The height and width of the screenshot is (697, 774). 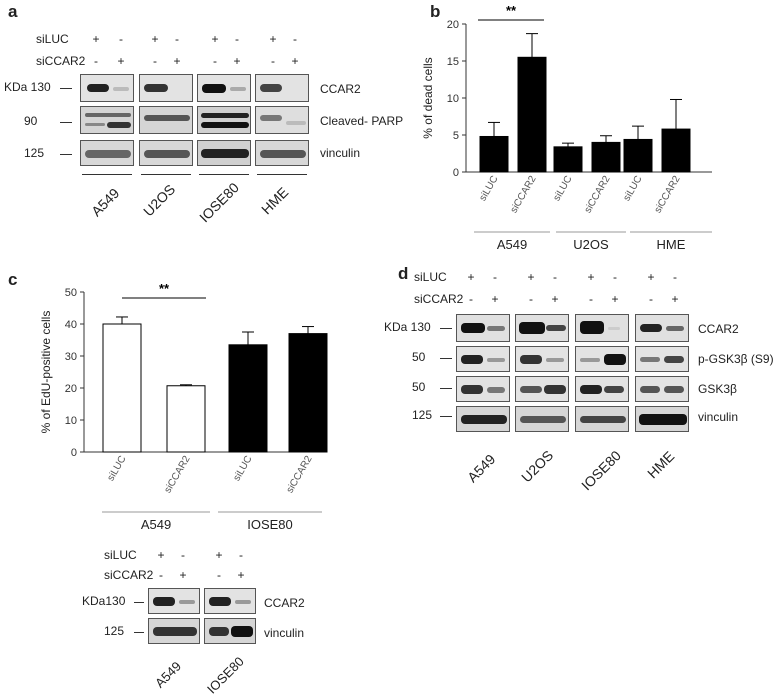 I want to click on c-mw-125: 125, so click(x=114, y=631).